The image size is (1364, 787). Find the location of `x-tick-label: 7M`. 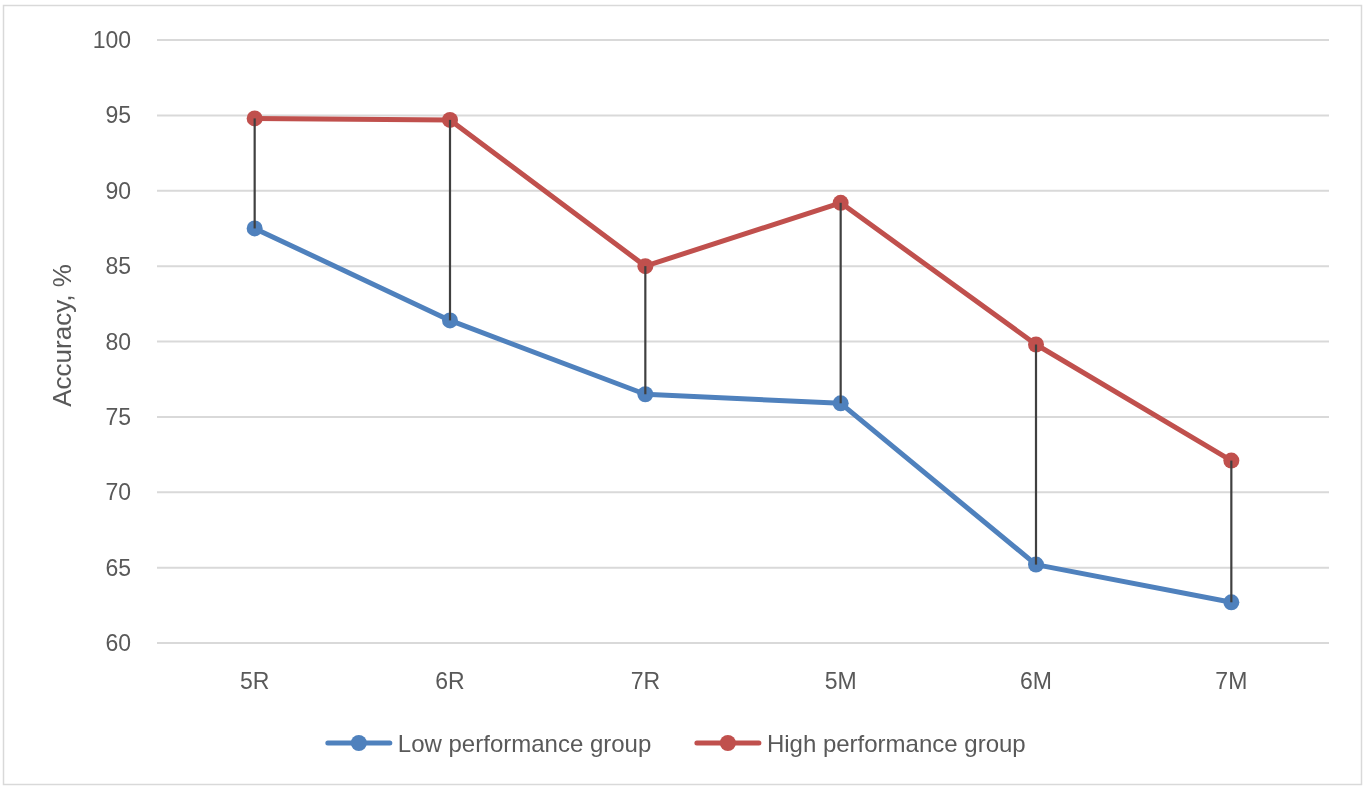

x-tick-label: 7M is located at coordinates (1231, 681).